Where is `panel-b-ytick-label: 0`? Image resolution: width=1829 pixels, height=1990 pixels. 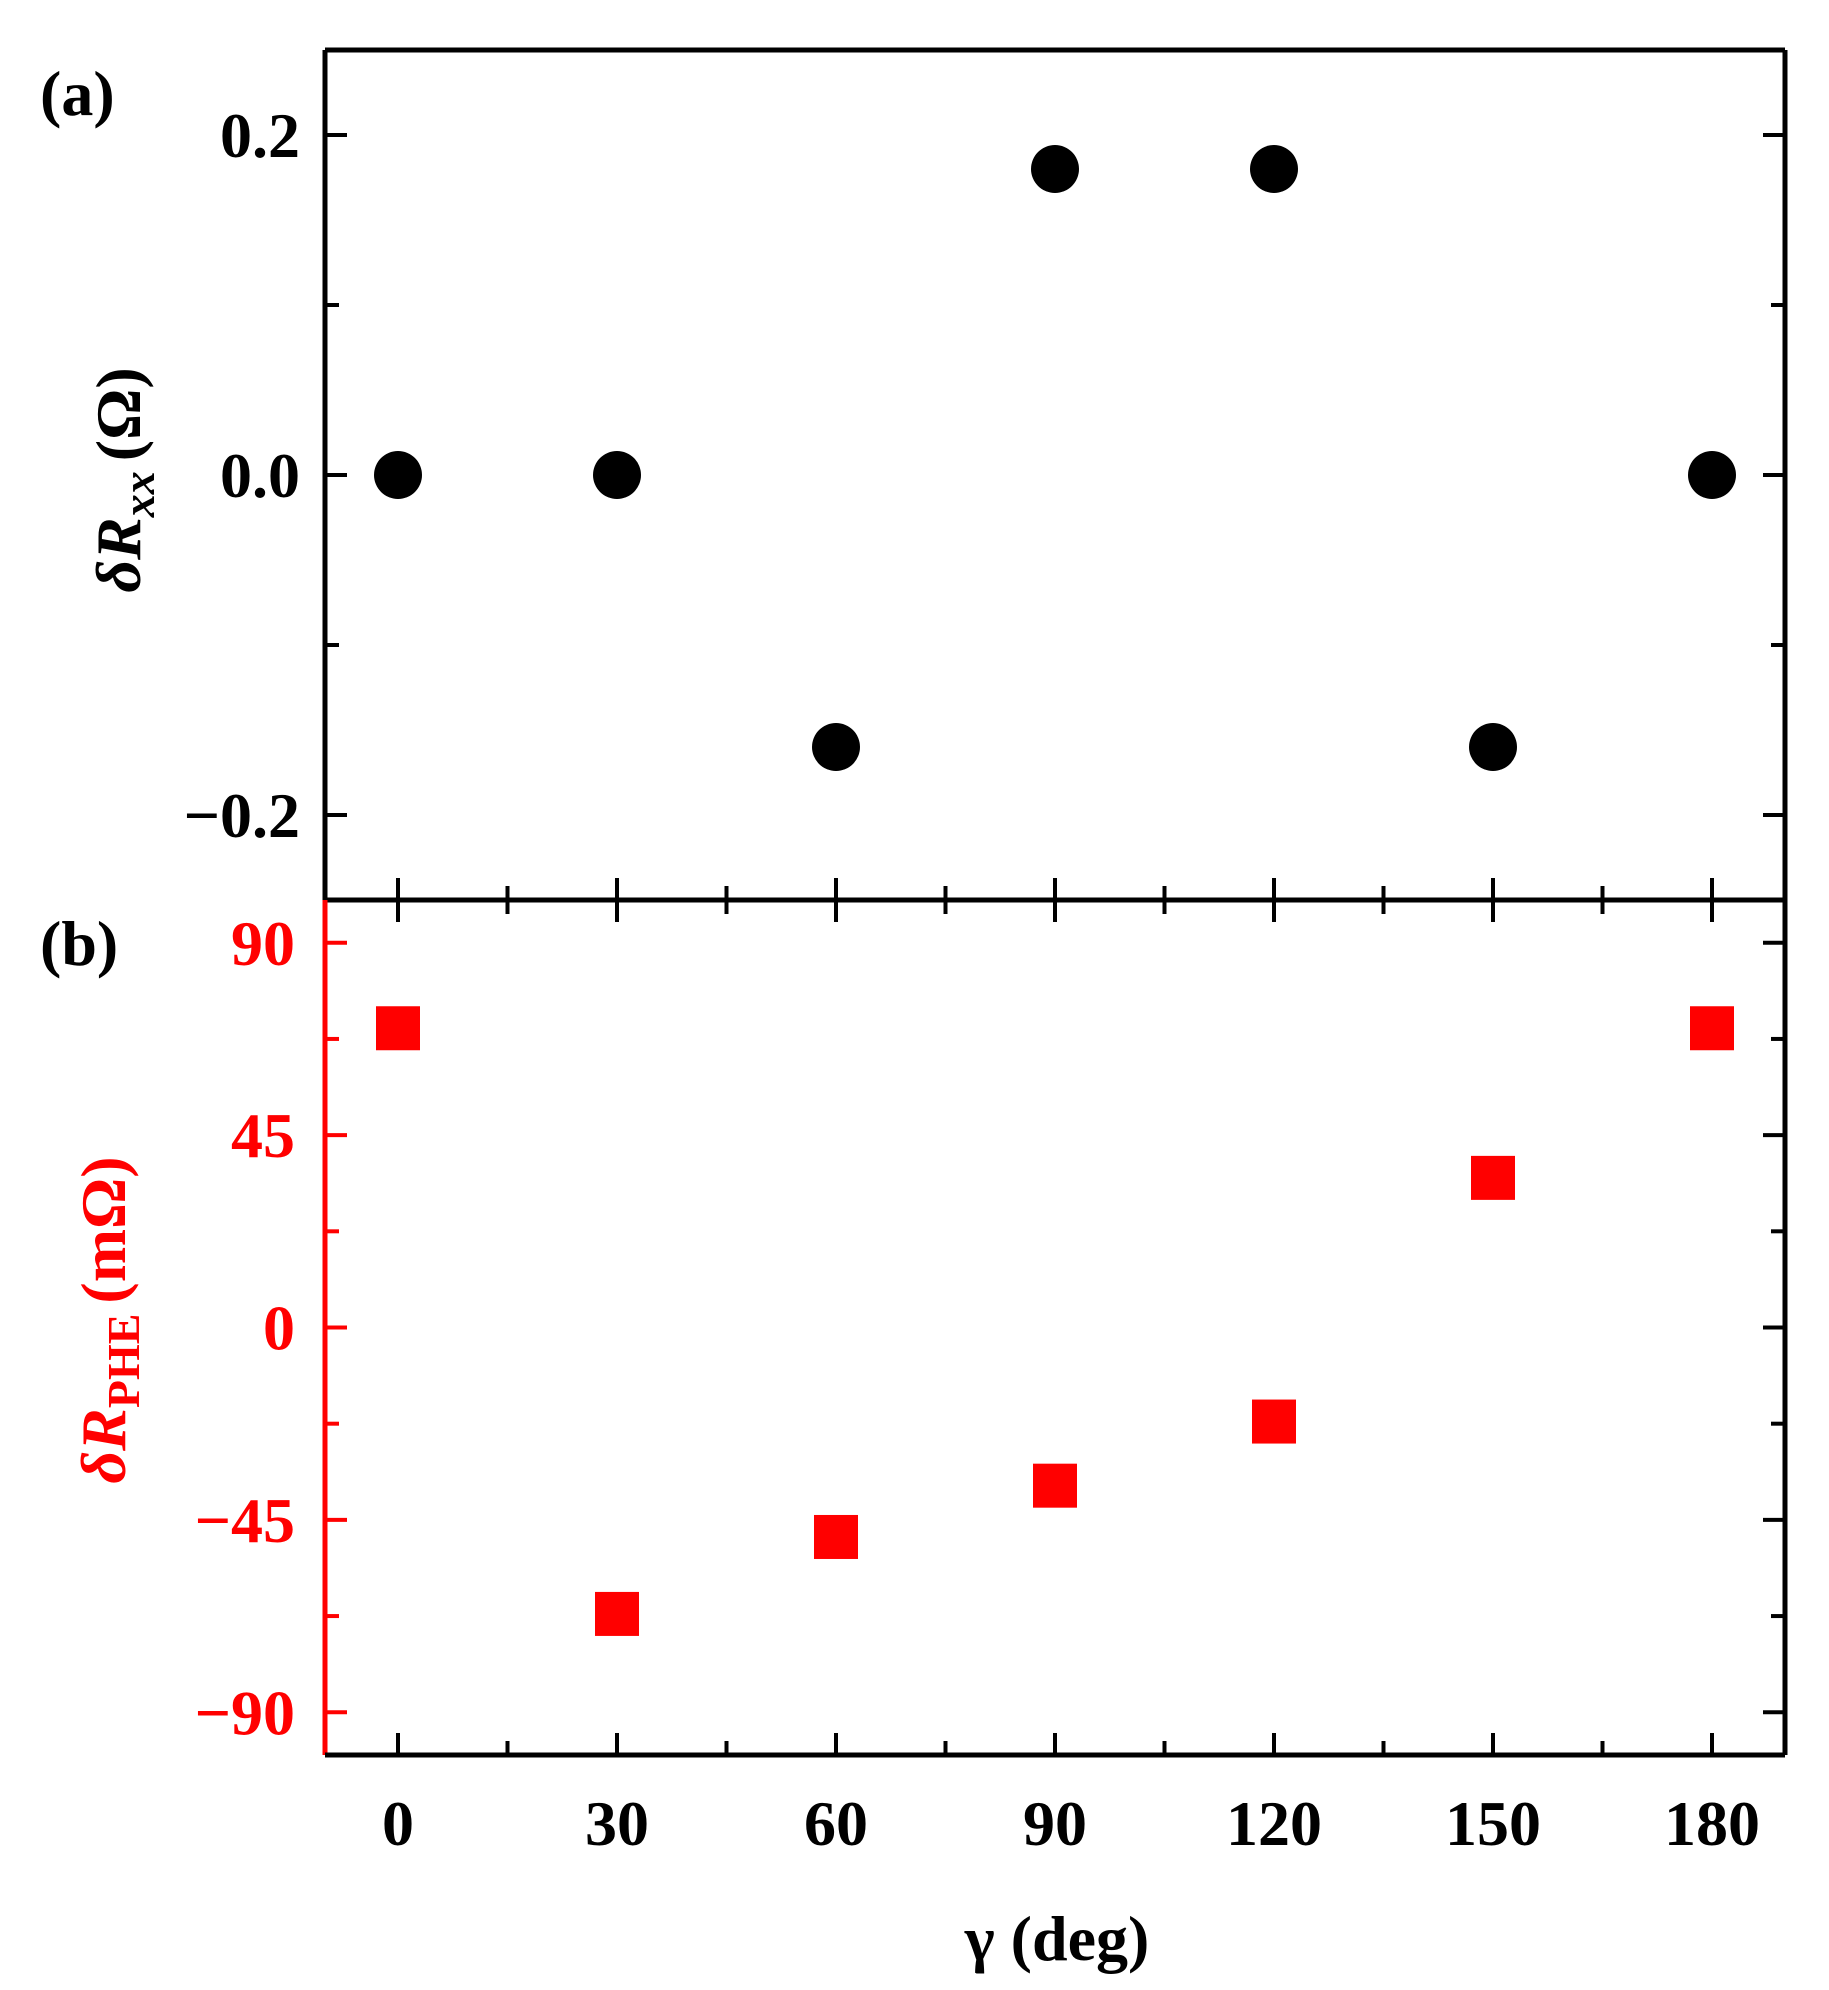 panel-b-ytick-label: 0 is located at coordinates (279, 1328).